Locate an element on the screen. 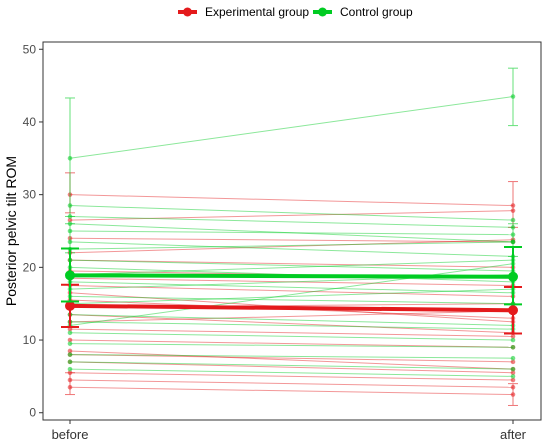 The image size is (550, 445). legend: Experimental group Control group is located at coordinates (295, 12).